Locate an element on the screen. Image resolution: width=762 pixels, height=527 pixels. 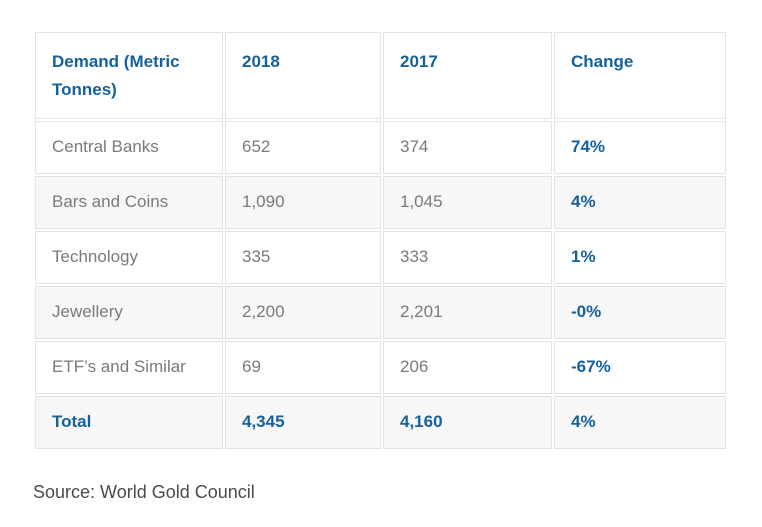
header-row: Demand (Metric Tonnes) 2018 2017 Change is located at coordinates (380, 75).